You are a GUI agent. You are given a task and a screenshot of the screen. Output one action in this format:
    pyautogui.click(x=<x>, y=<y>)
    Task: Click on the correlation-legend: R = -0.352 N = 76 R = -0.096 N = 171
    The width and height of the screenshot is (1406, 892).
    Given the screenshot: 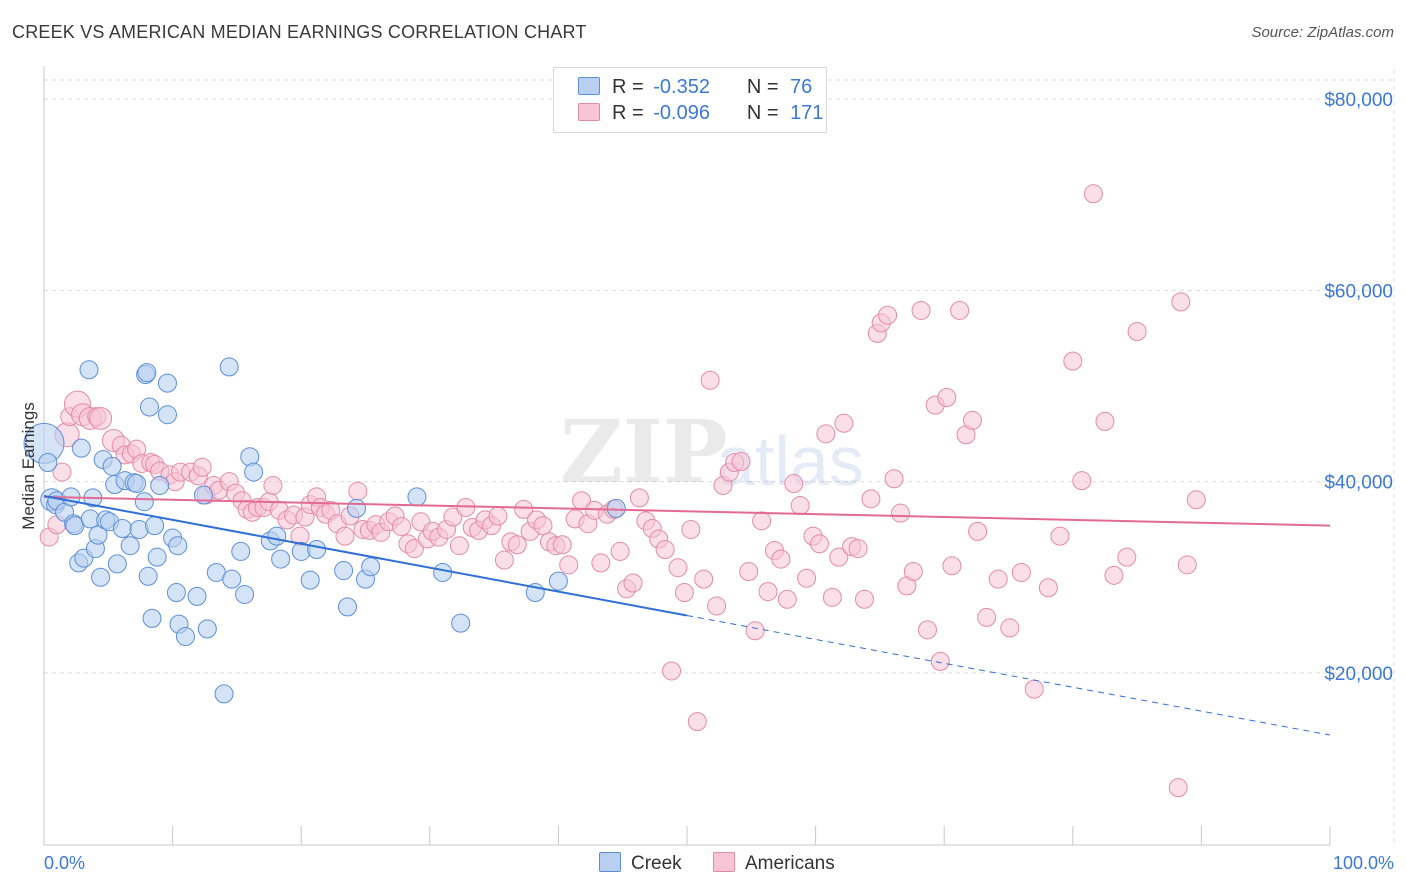 What is the action you would take?
    pyautogui.click(x=690, y=100)
    